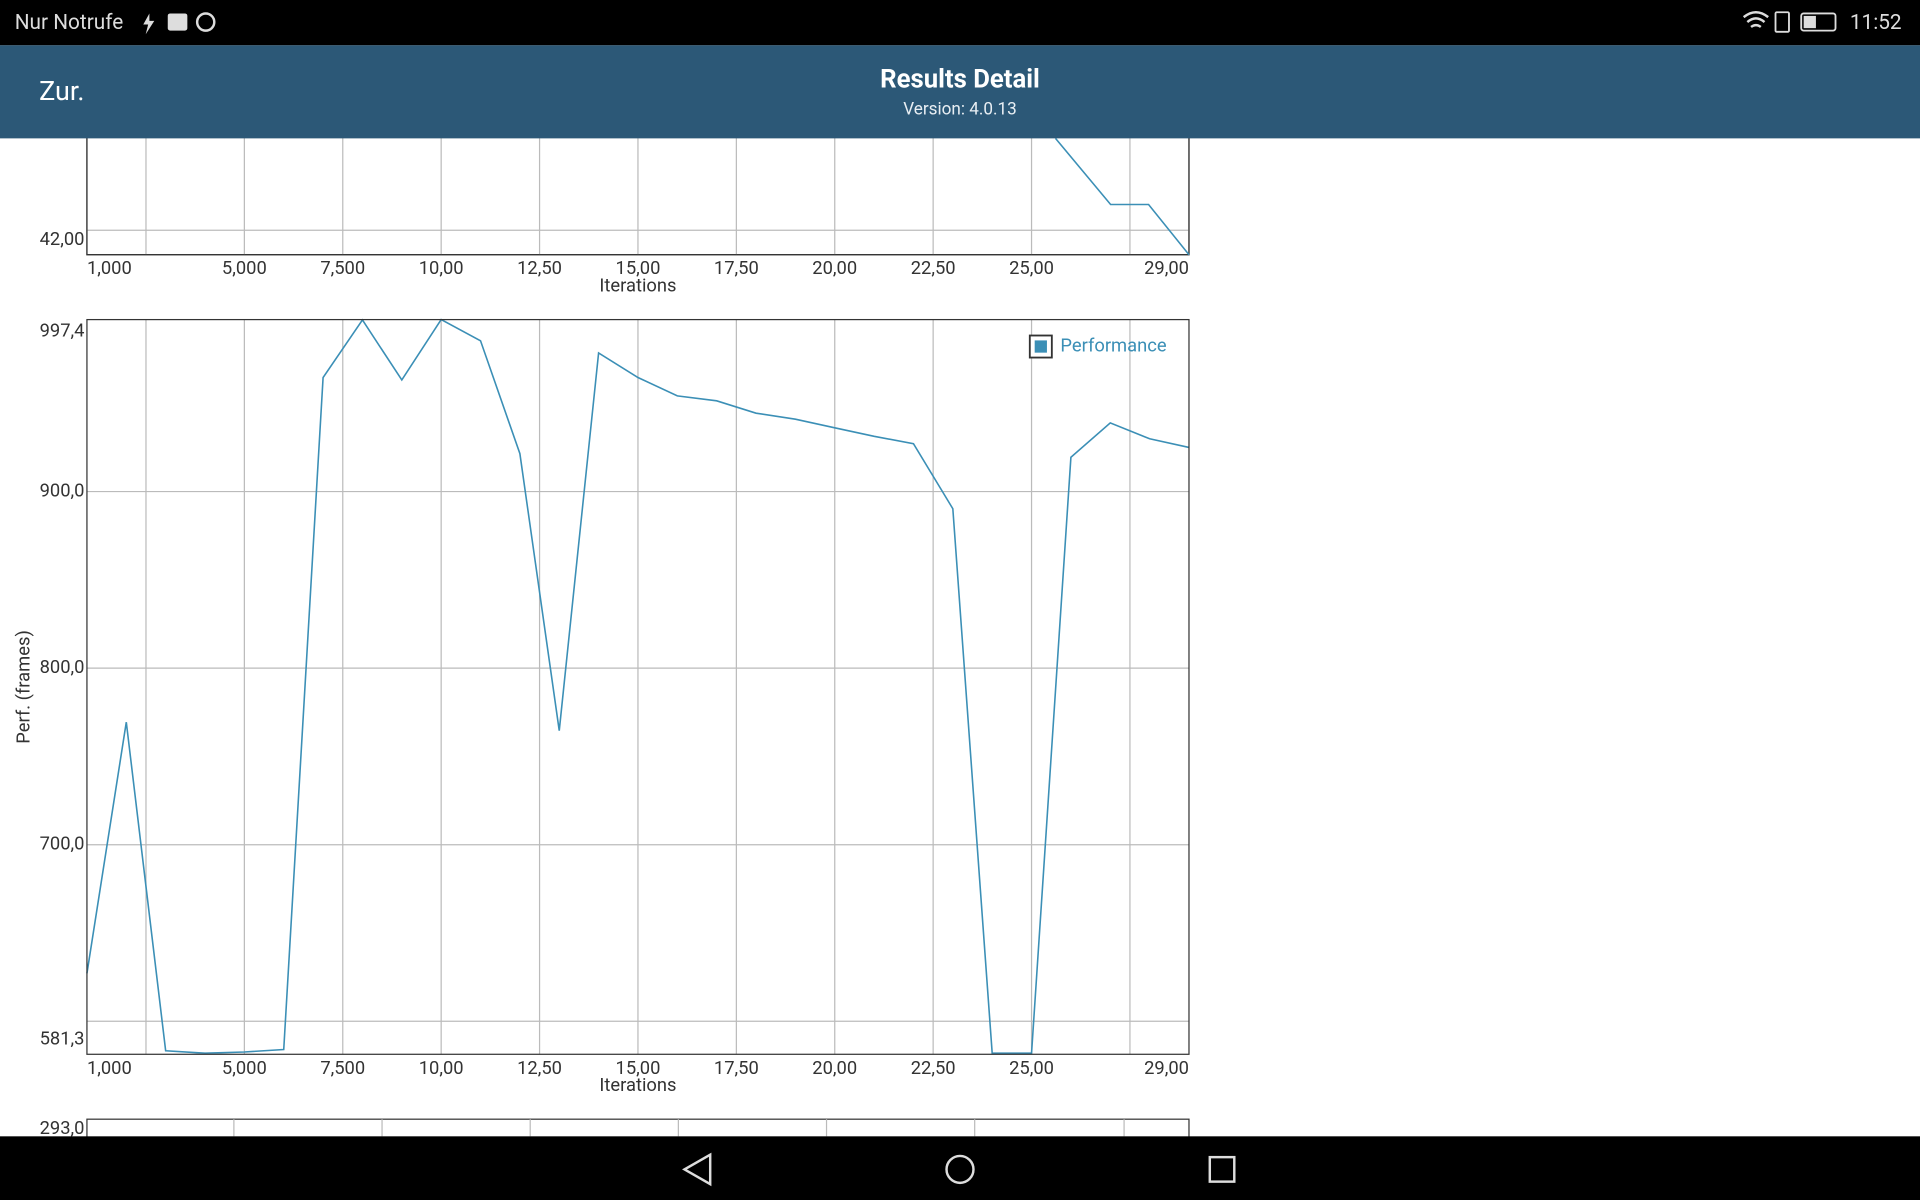  I want to click on y-tick-label: 800,0, so click(62, 667).